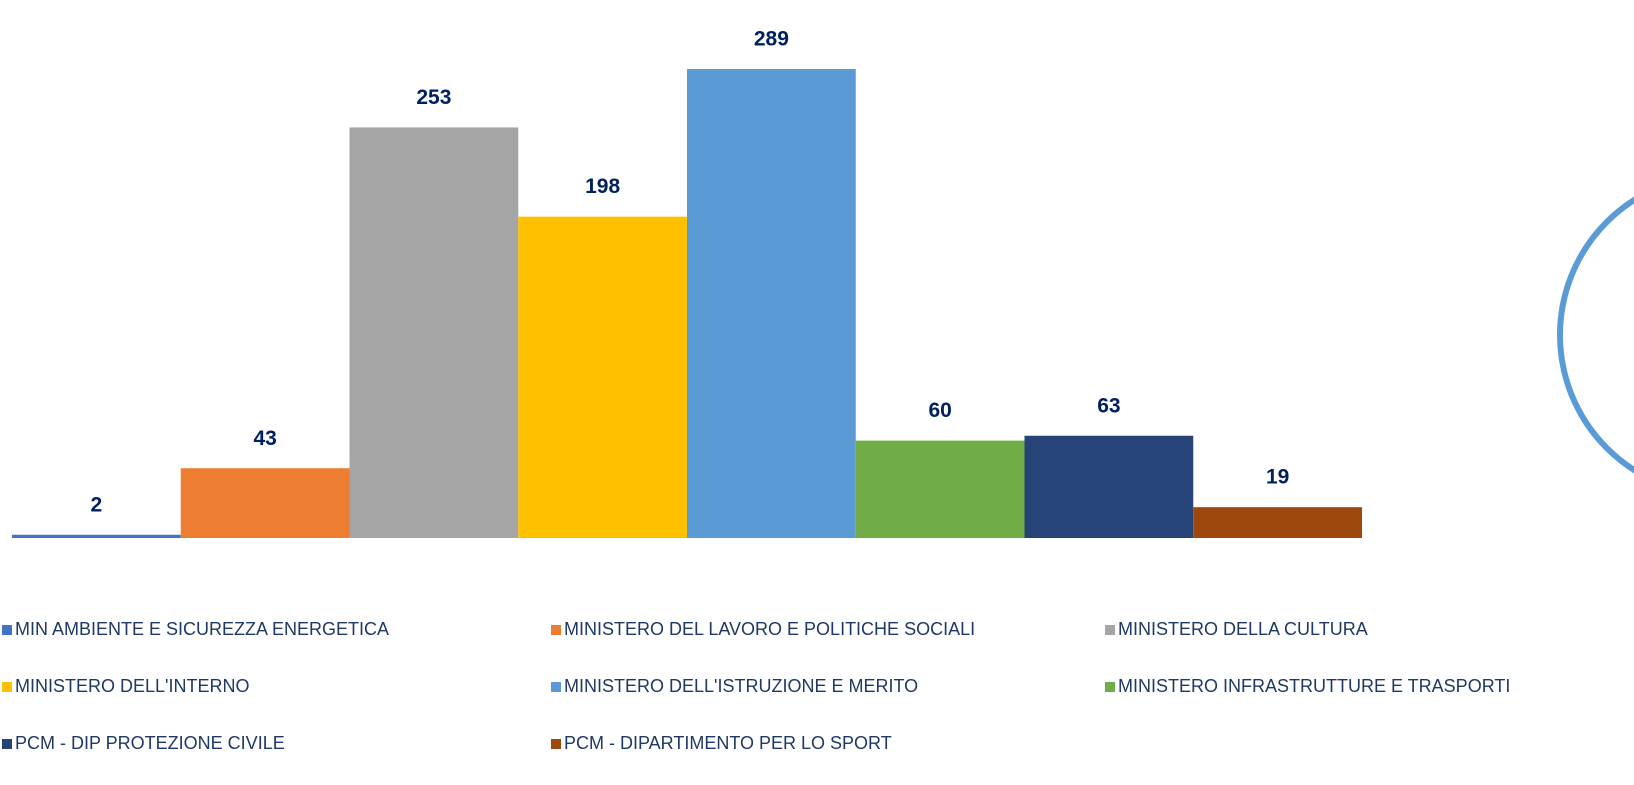 This screenshot has height=785, width=1634. Describe the element at coordinates (771, 39) in the screenshot. I see `value-label: 289` at that location.